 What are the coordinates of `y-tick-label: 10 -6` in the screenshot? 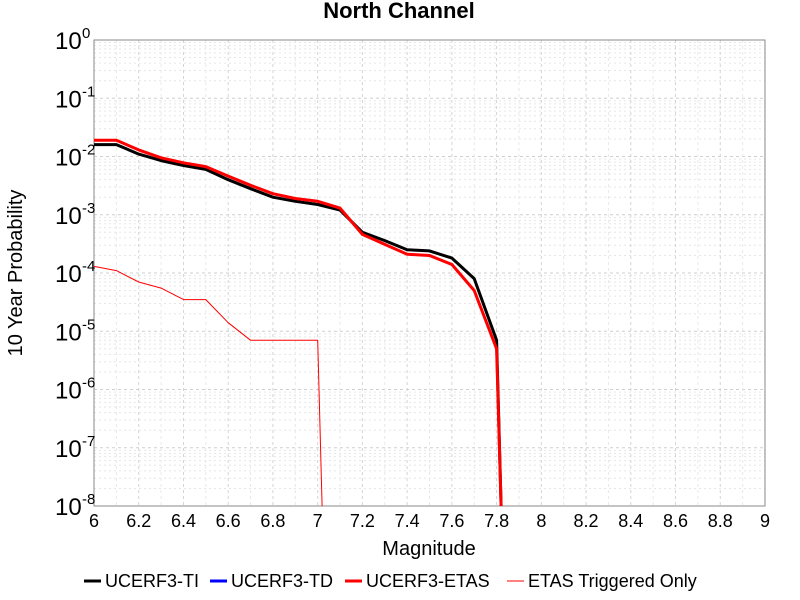 It's located at (75, 390).